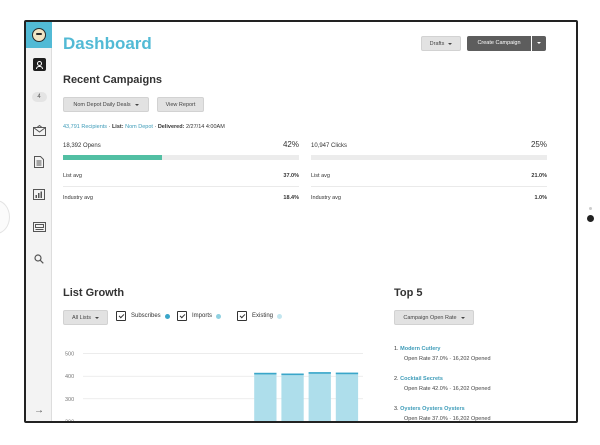 The width and height of the screenshot is (600, 445). I want to click on device-sensor, so click(590, 208).